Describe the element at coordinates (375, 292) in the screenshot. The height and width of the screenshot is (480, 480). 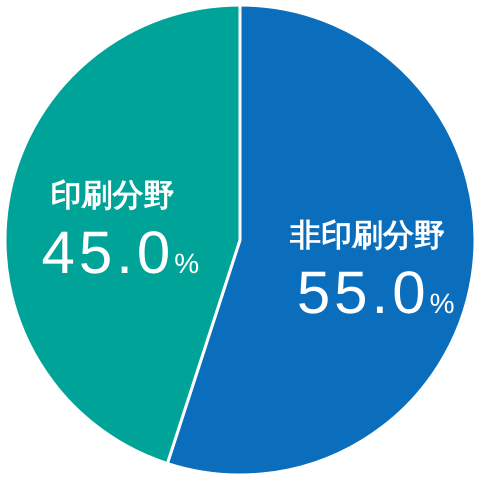
I see `data-label: 55.0%` at that location.